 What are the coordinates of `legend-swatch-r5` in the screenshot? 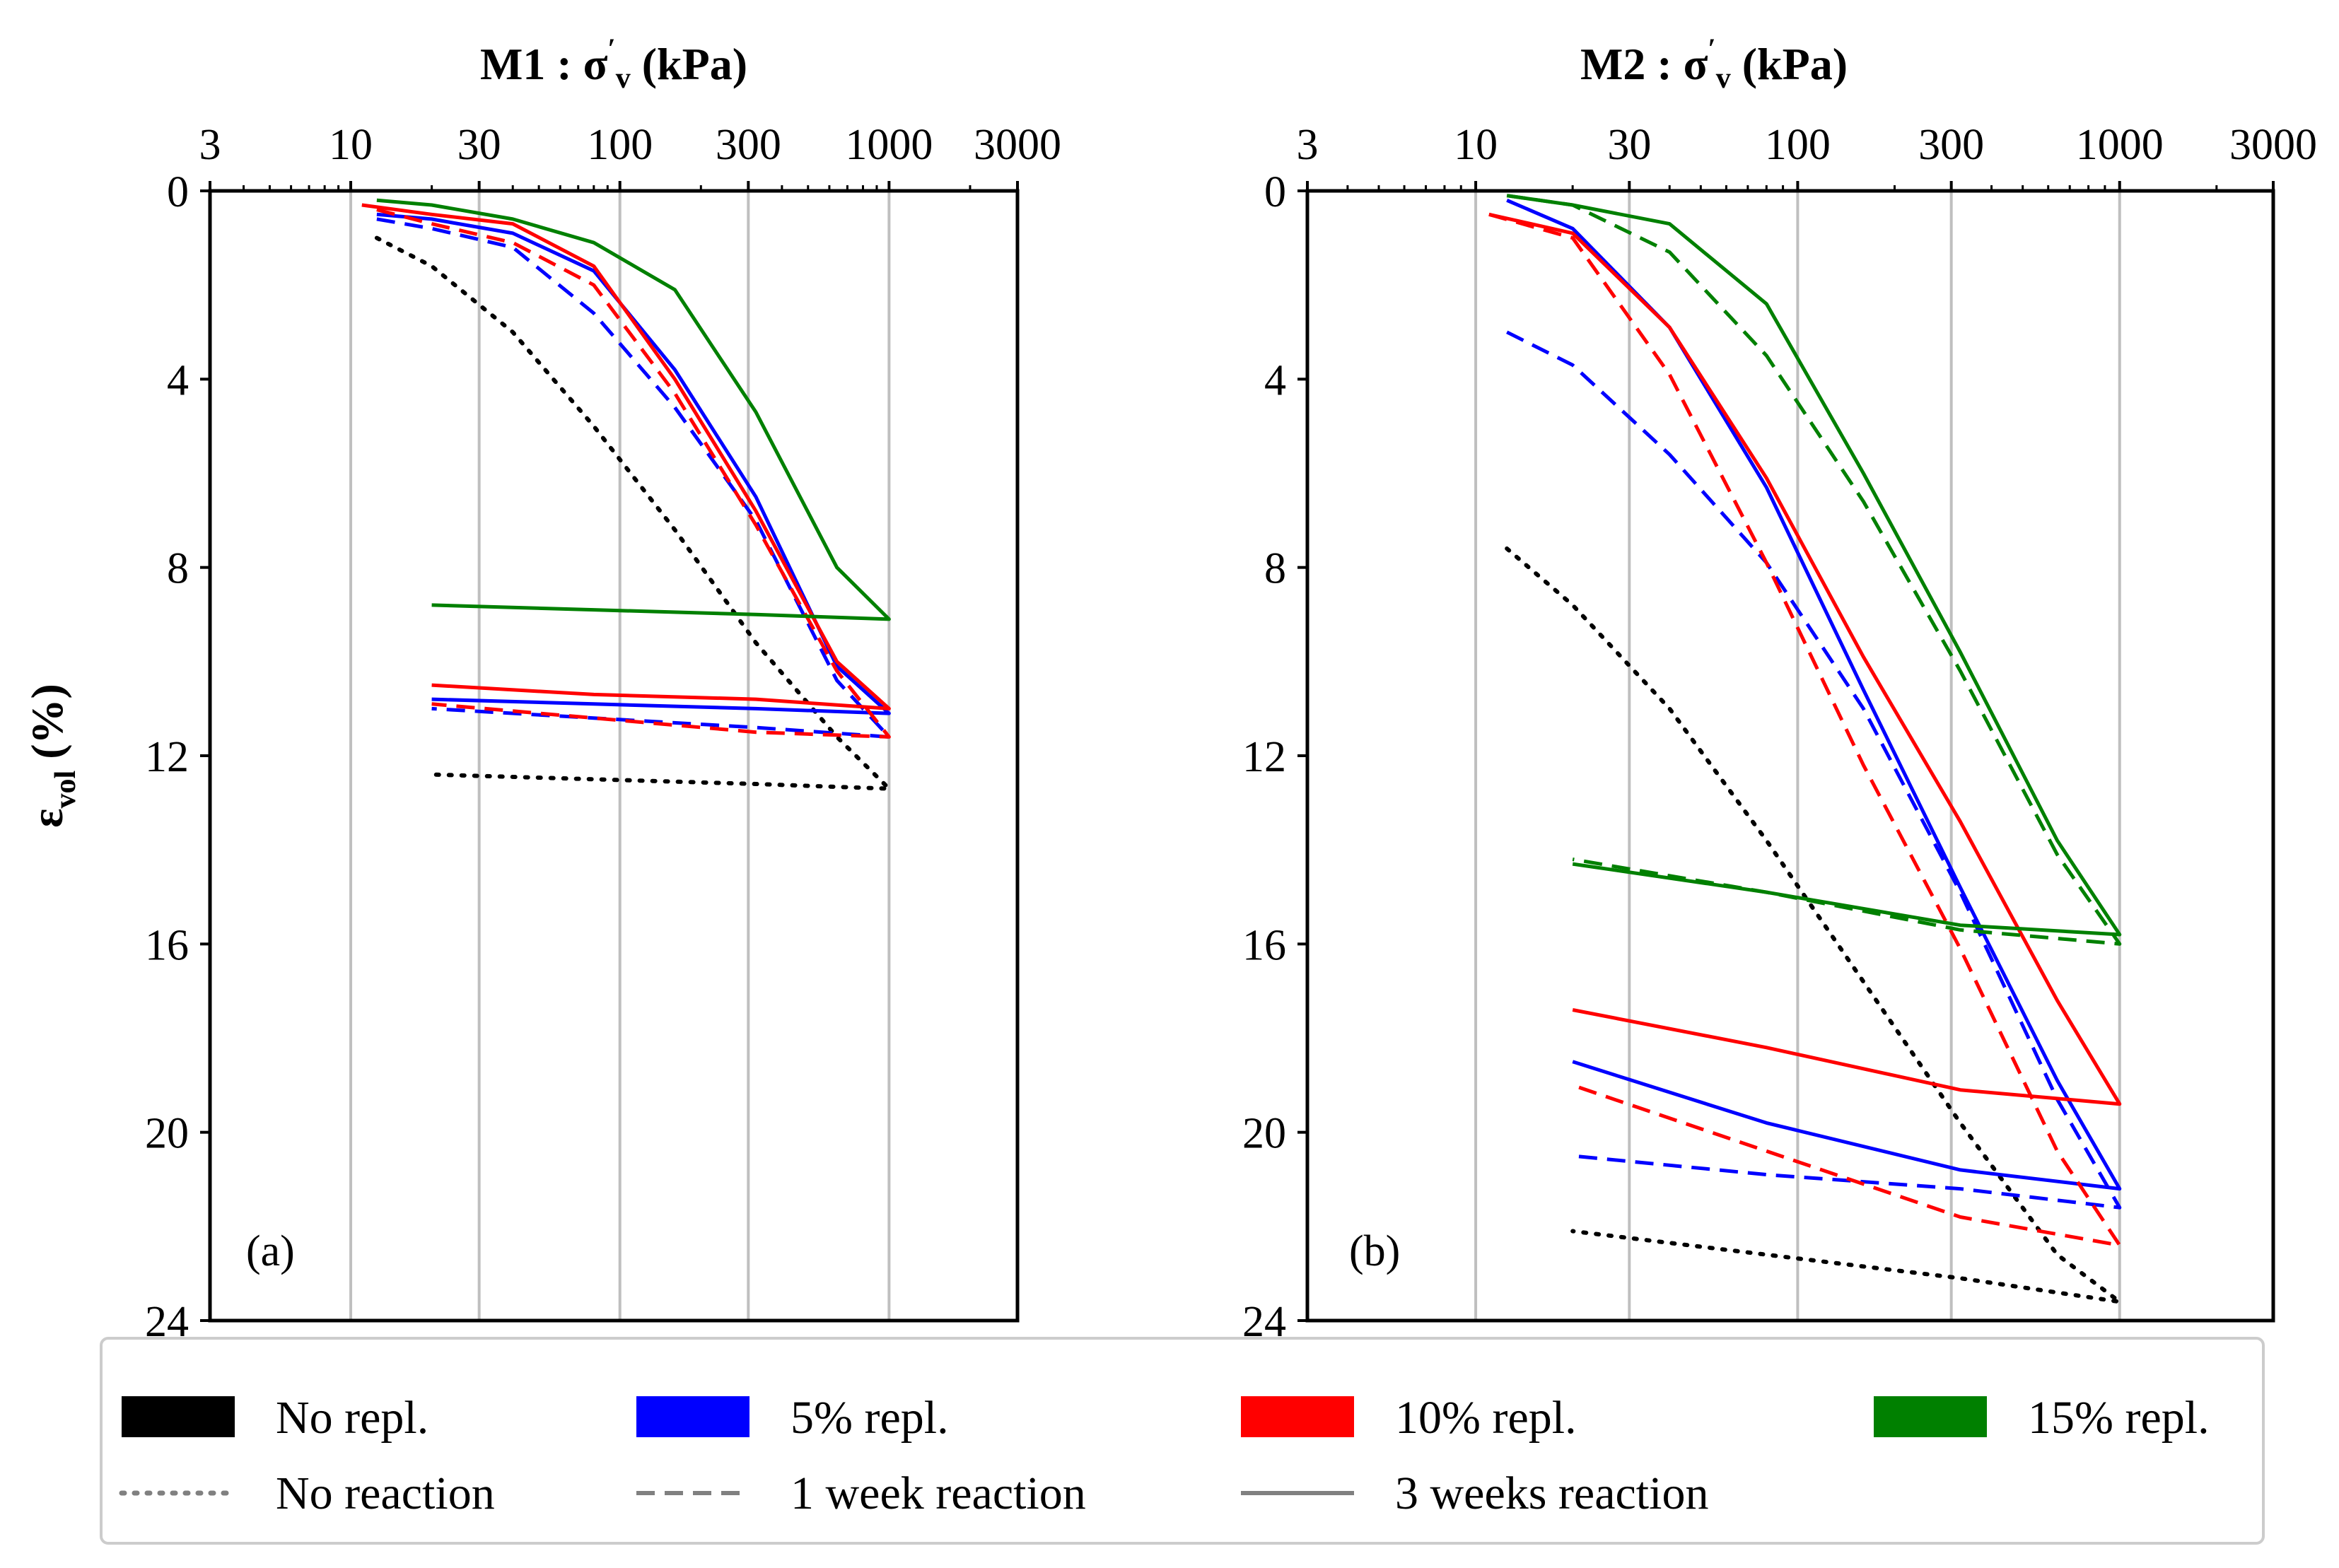 It's located at (693, 1416).